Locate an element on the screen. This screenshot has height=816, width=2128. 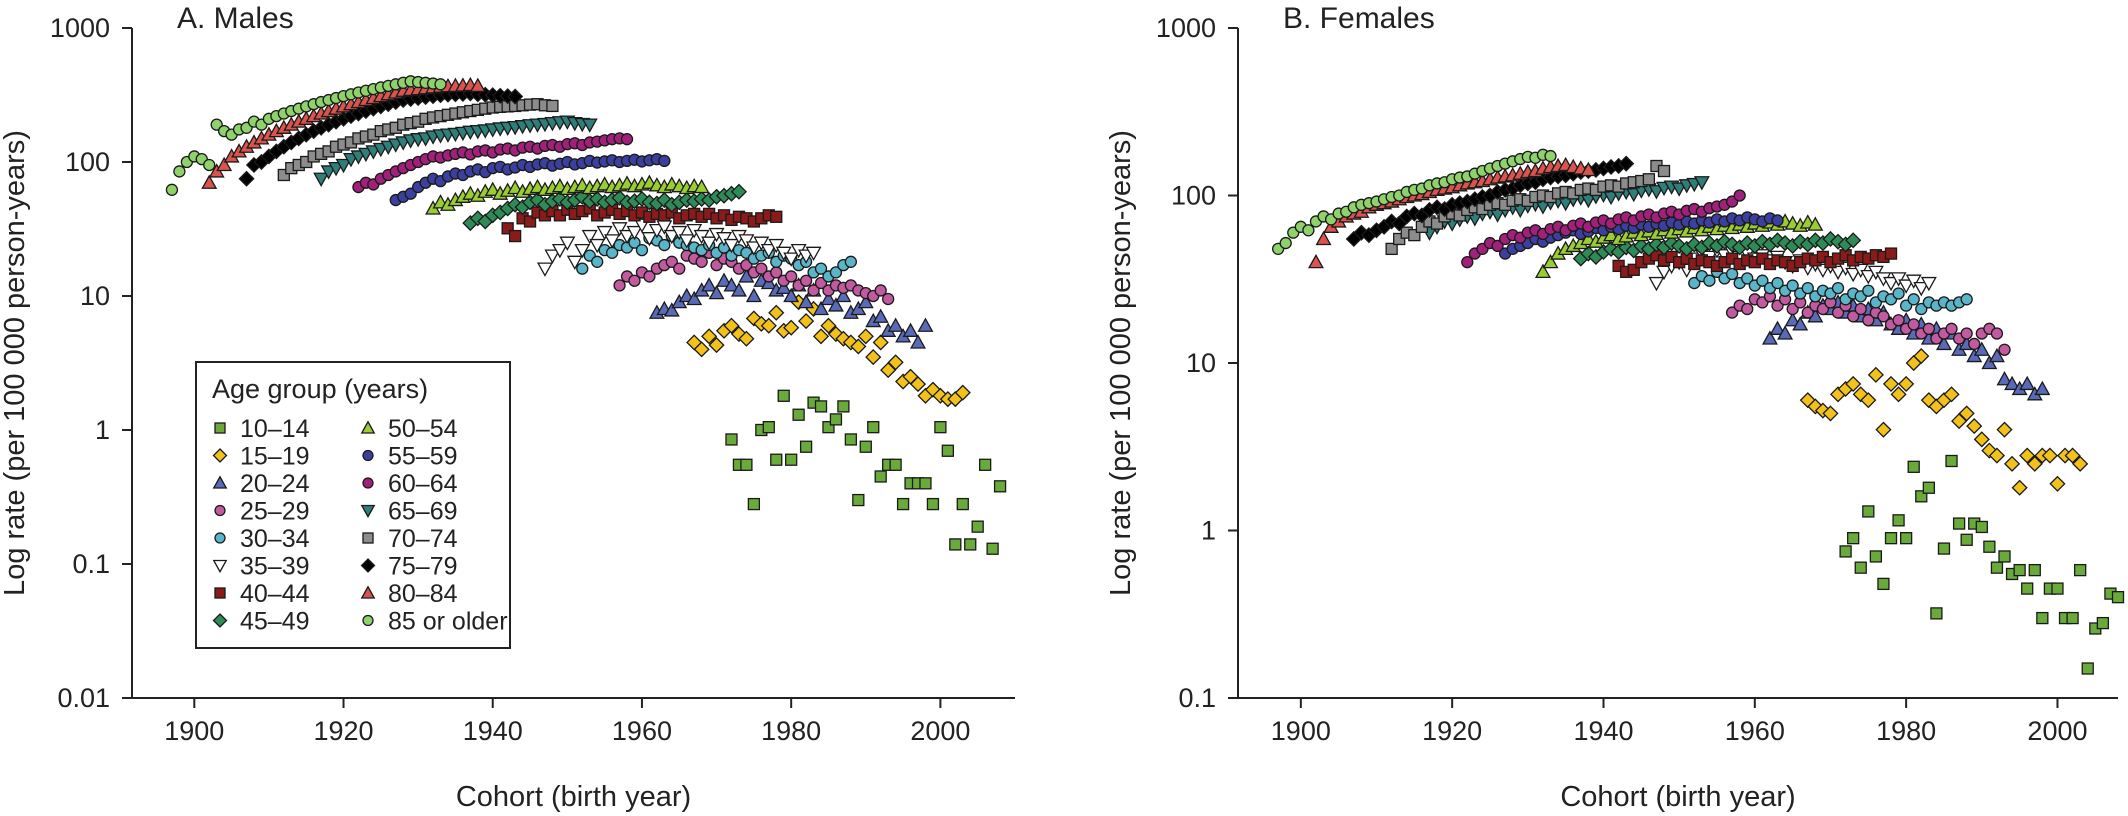
x-tick-label: 1980 is located at coordinates (1906, 731).